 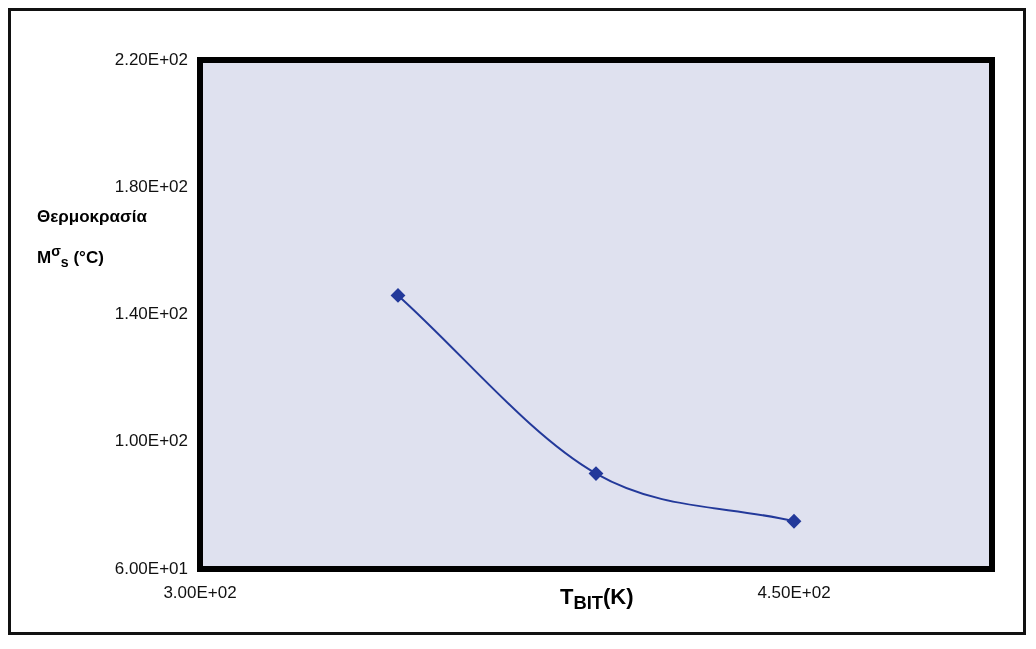 I want to click on y-tick-label: 2.20E+02, so click(x=151, y=59).